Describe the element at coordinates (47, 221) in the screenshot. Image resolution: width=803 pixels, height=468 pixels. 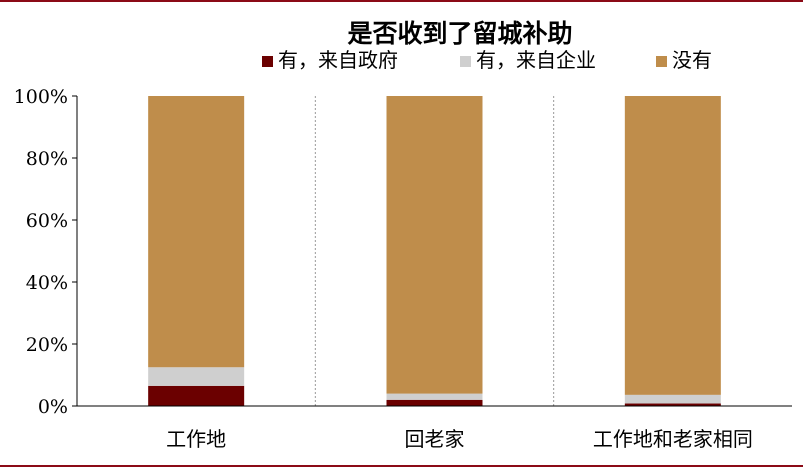
I see `y-tick-label-3: 60%` at that location.